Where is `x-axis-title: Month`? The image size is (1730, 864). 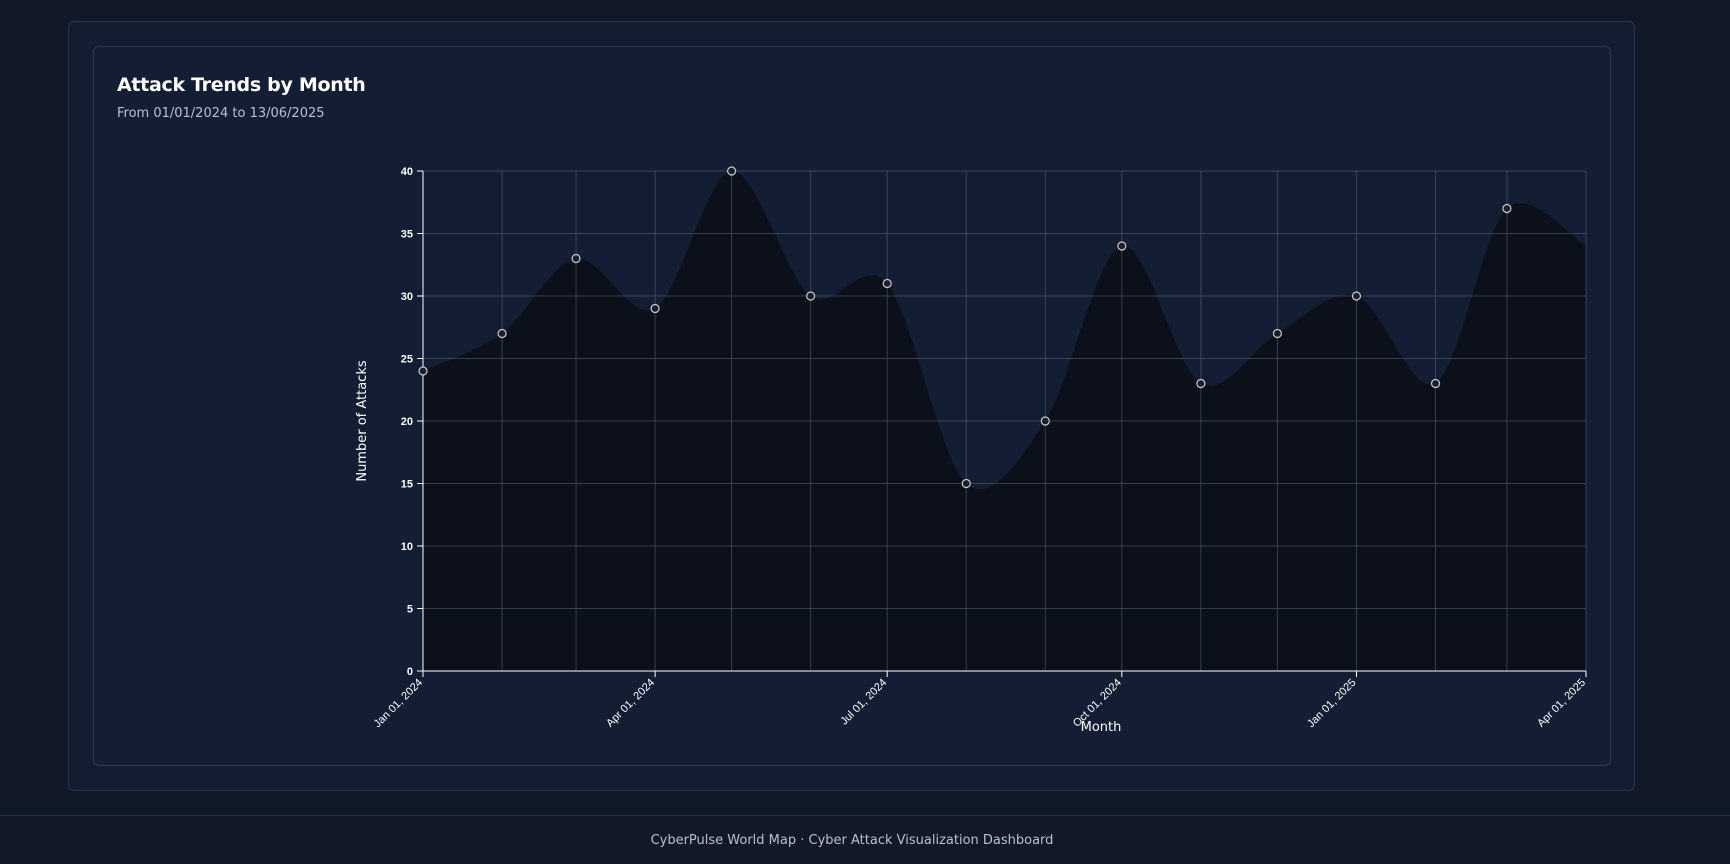 x-axis-title: Month is located at coordinates (1101, 727).